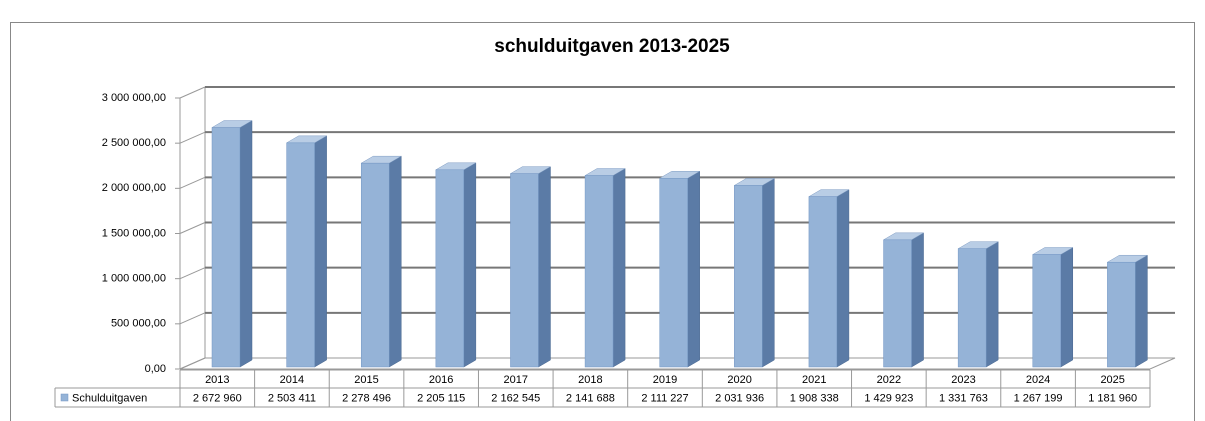 The height and width of the screenshot is (421, 1205). I want to click on y-tick-label: 1 000 000,00, so click(134, 279).